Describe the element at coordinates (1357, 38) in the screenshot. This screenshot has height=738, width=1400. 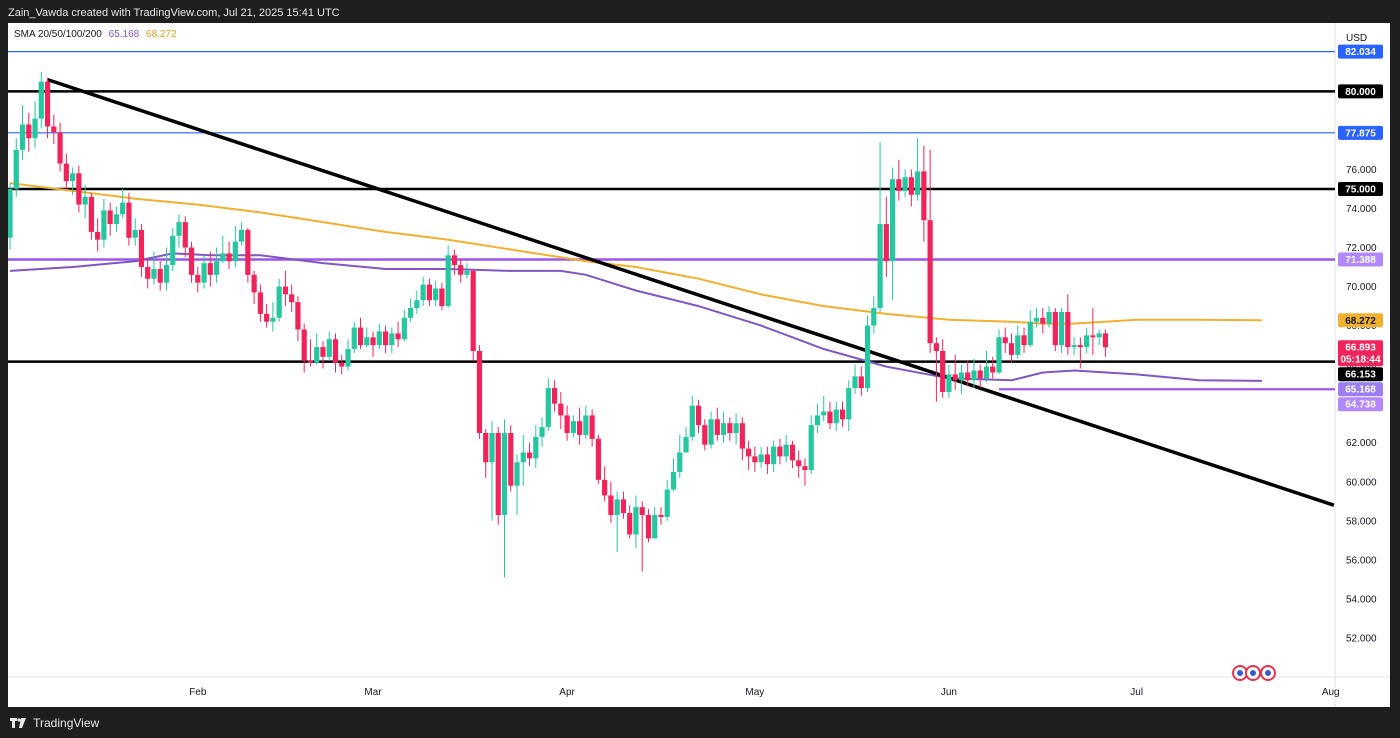
I see `currency-label: USD` at that location.